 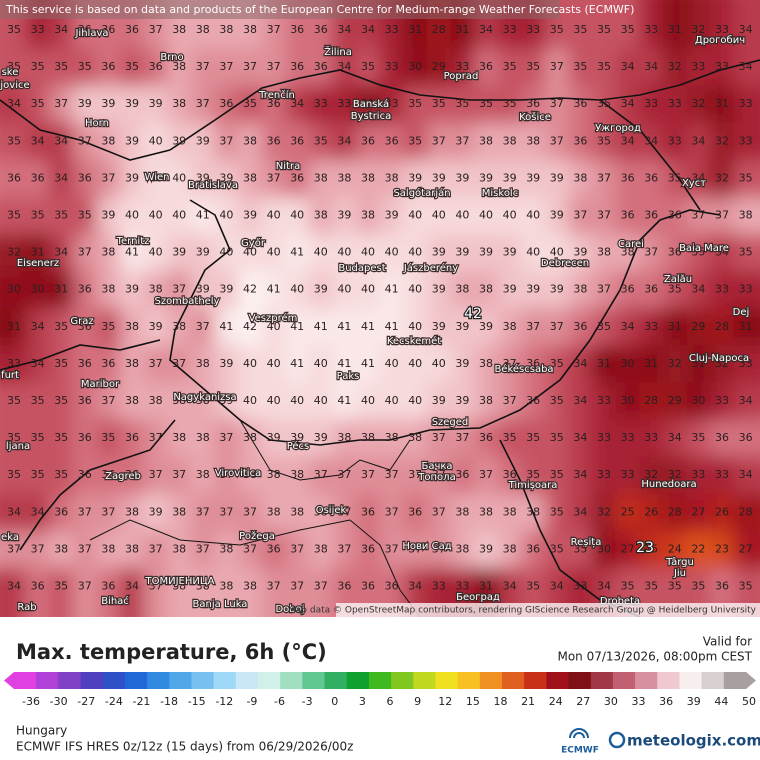 What do you see at coordinates (631, 244) in the screenshot?
I see `place-label: Carei` at bounding box center [631, 244].